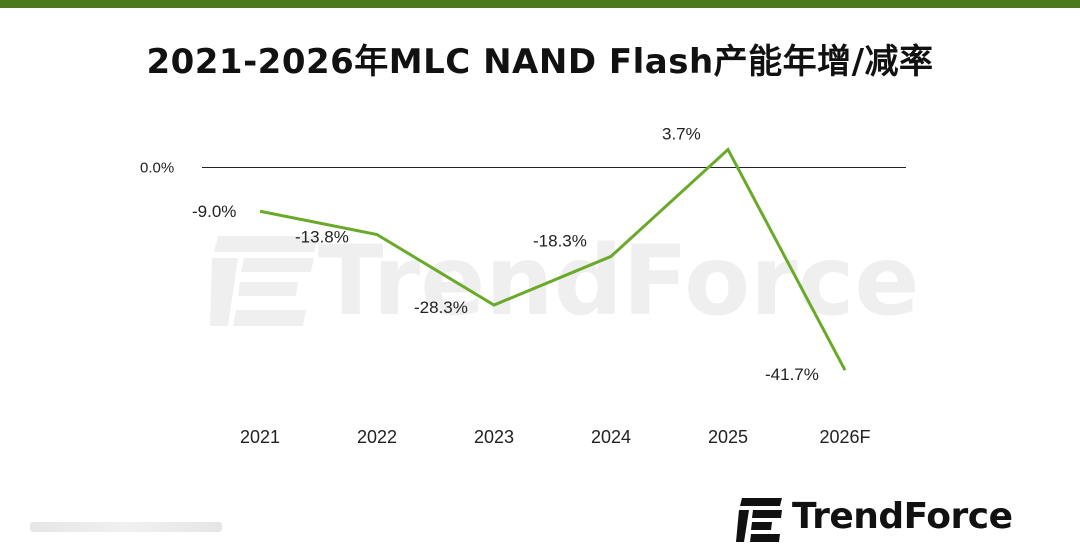  Describe the element at coordinates (560, 240) in the screenshot. I see `data-label: -18.3%` at that location.